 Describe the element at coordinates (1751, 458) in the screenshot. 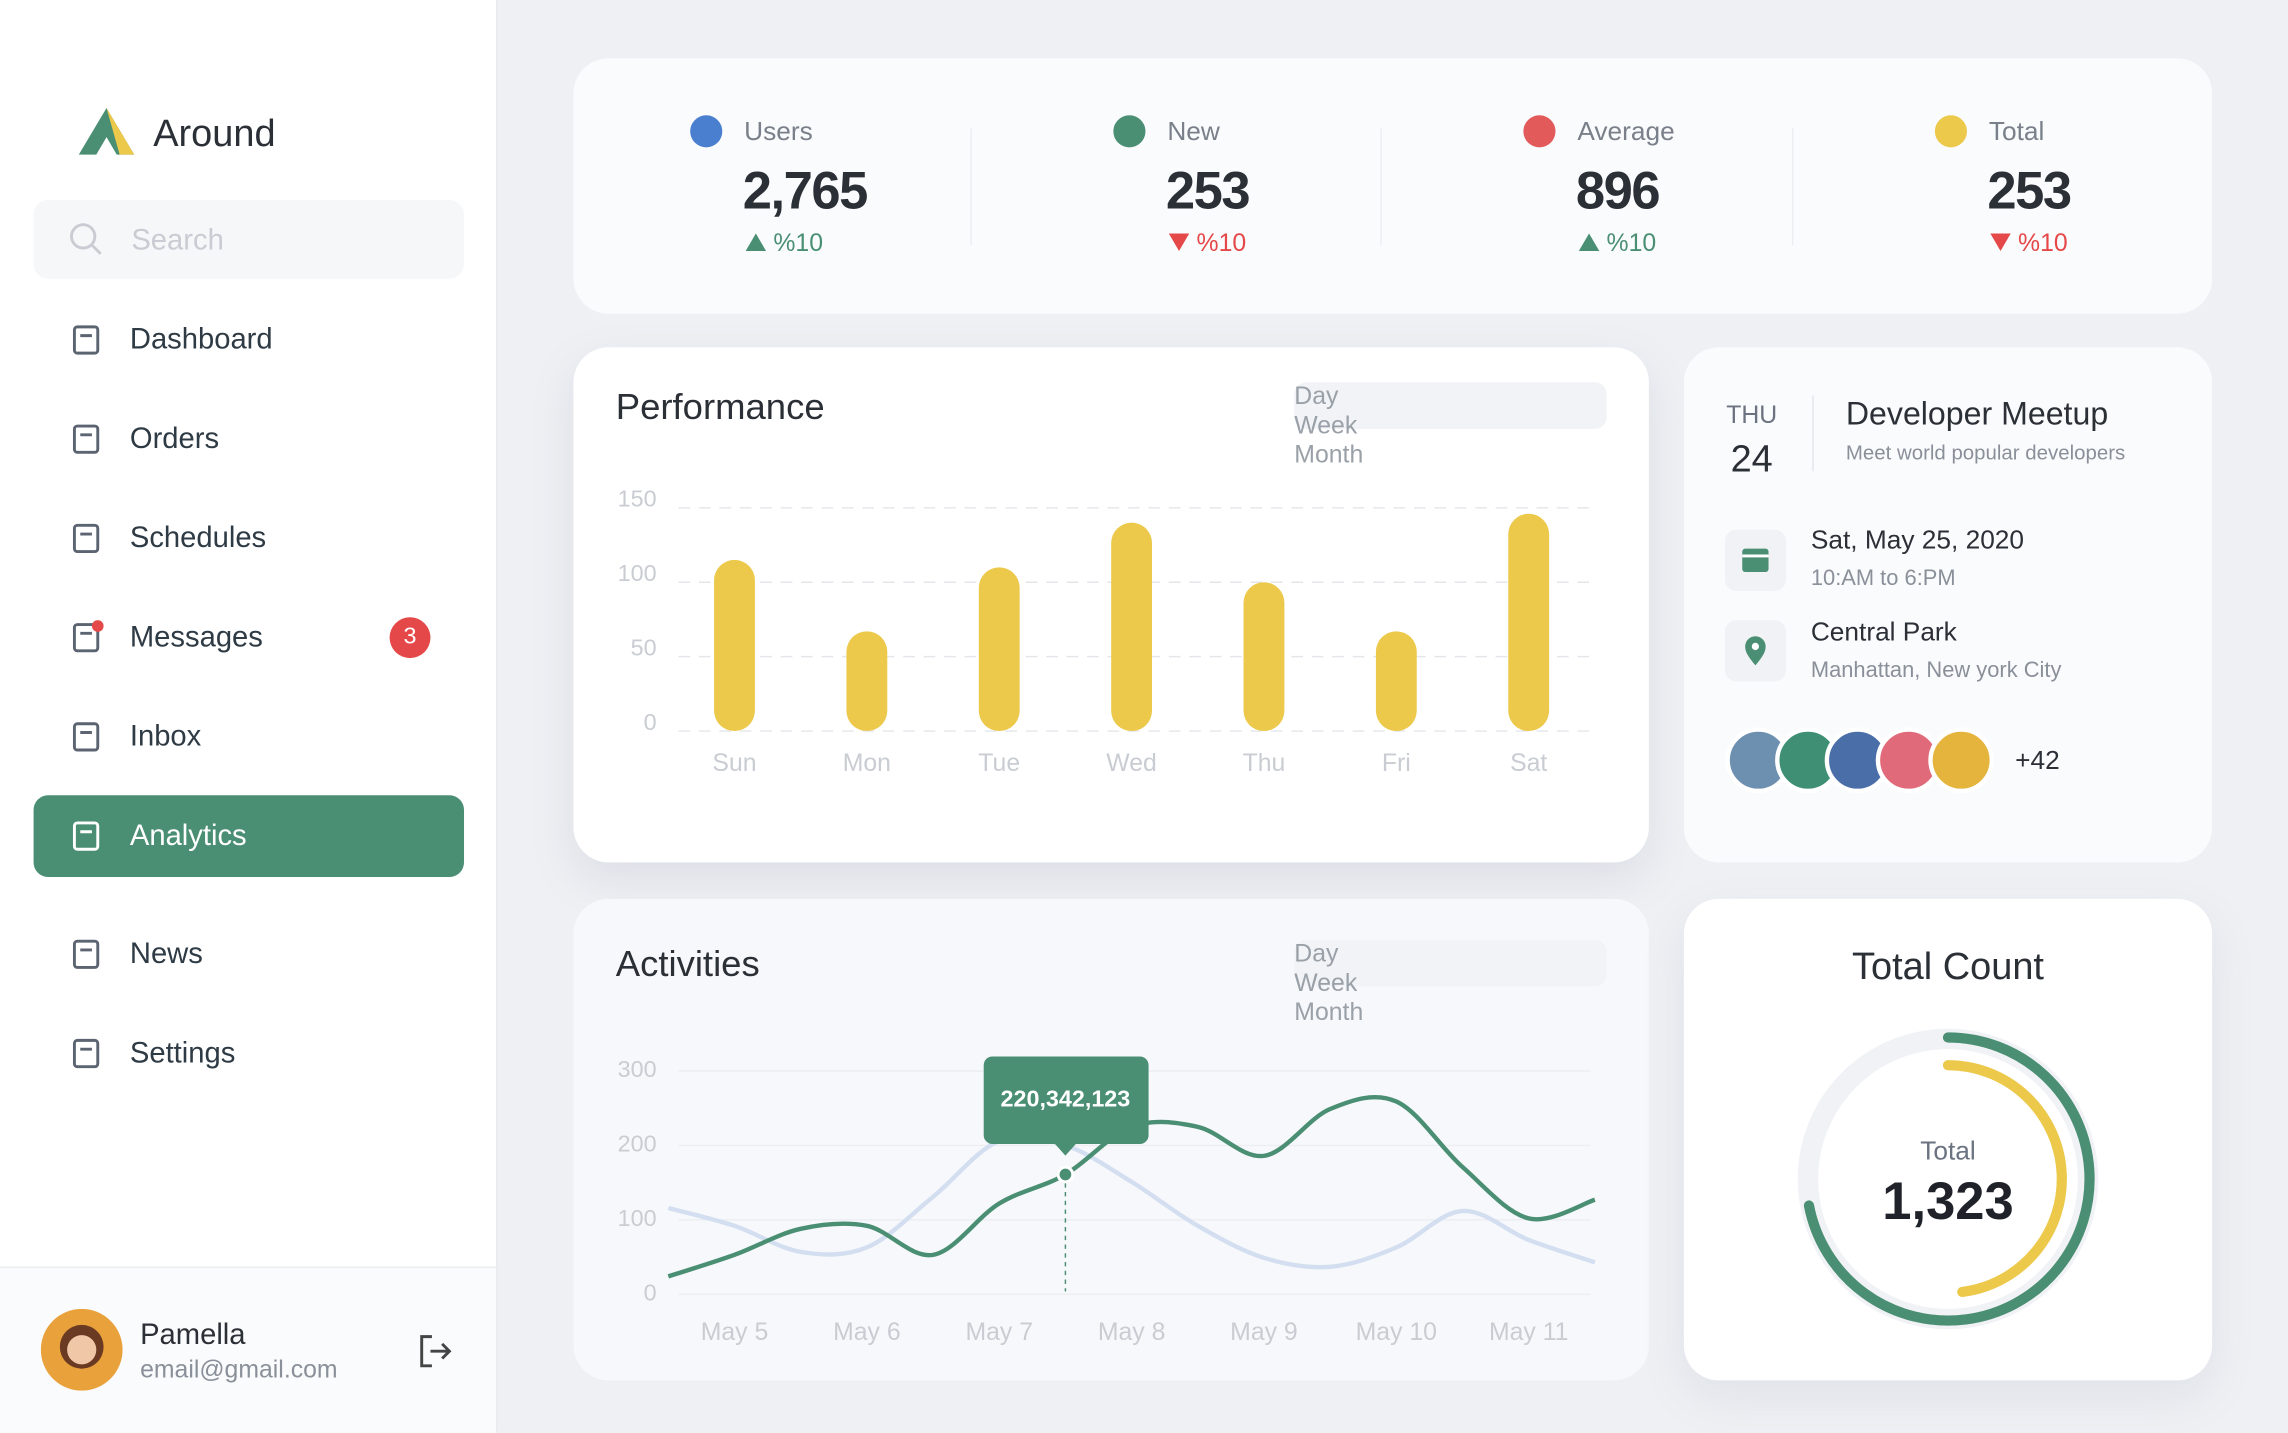

I see `event-day: 24` at that location.